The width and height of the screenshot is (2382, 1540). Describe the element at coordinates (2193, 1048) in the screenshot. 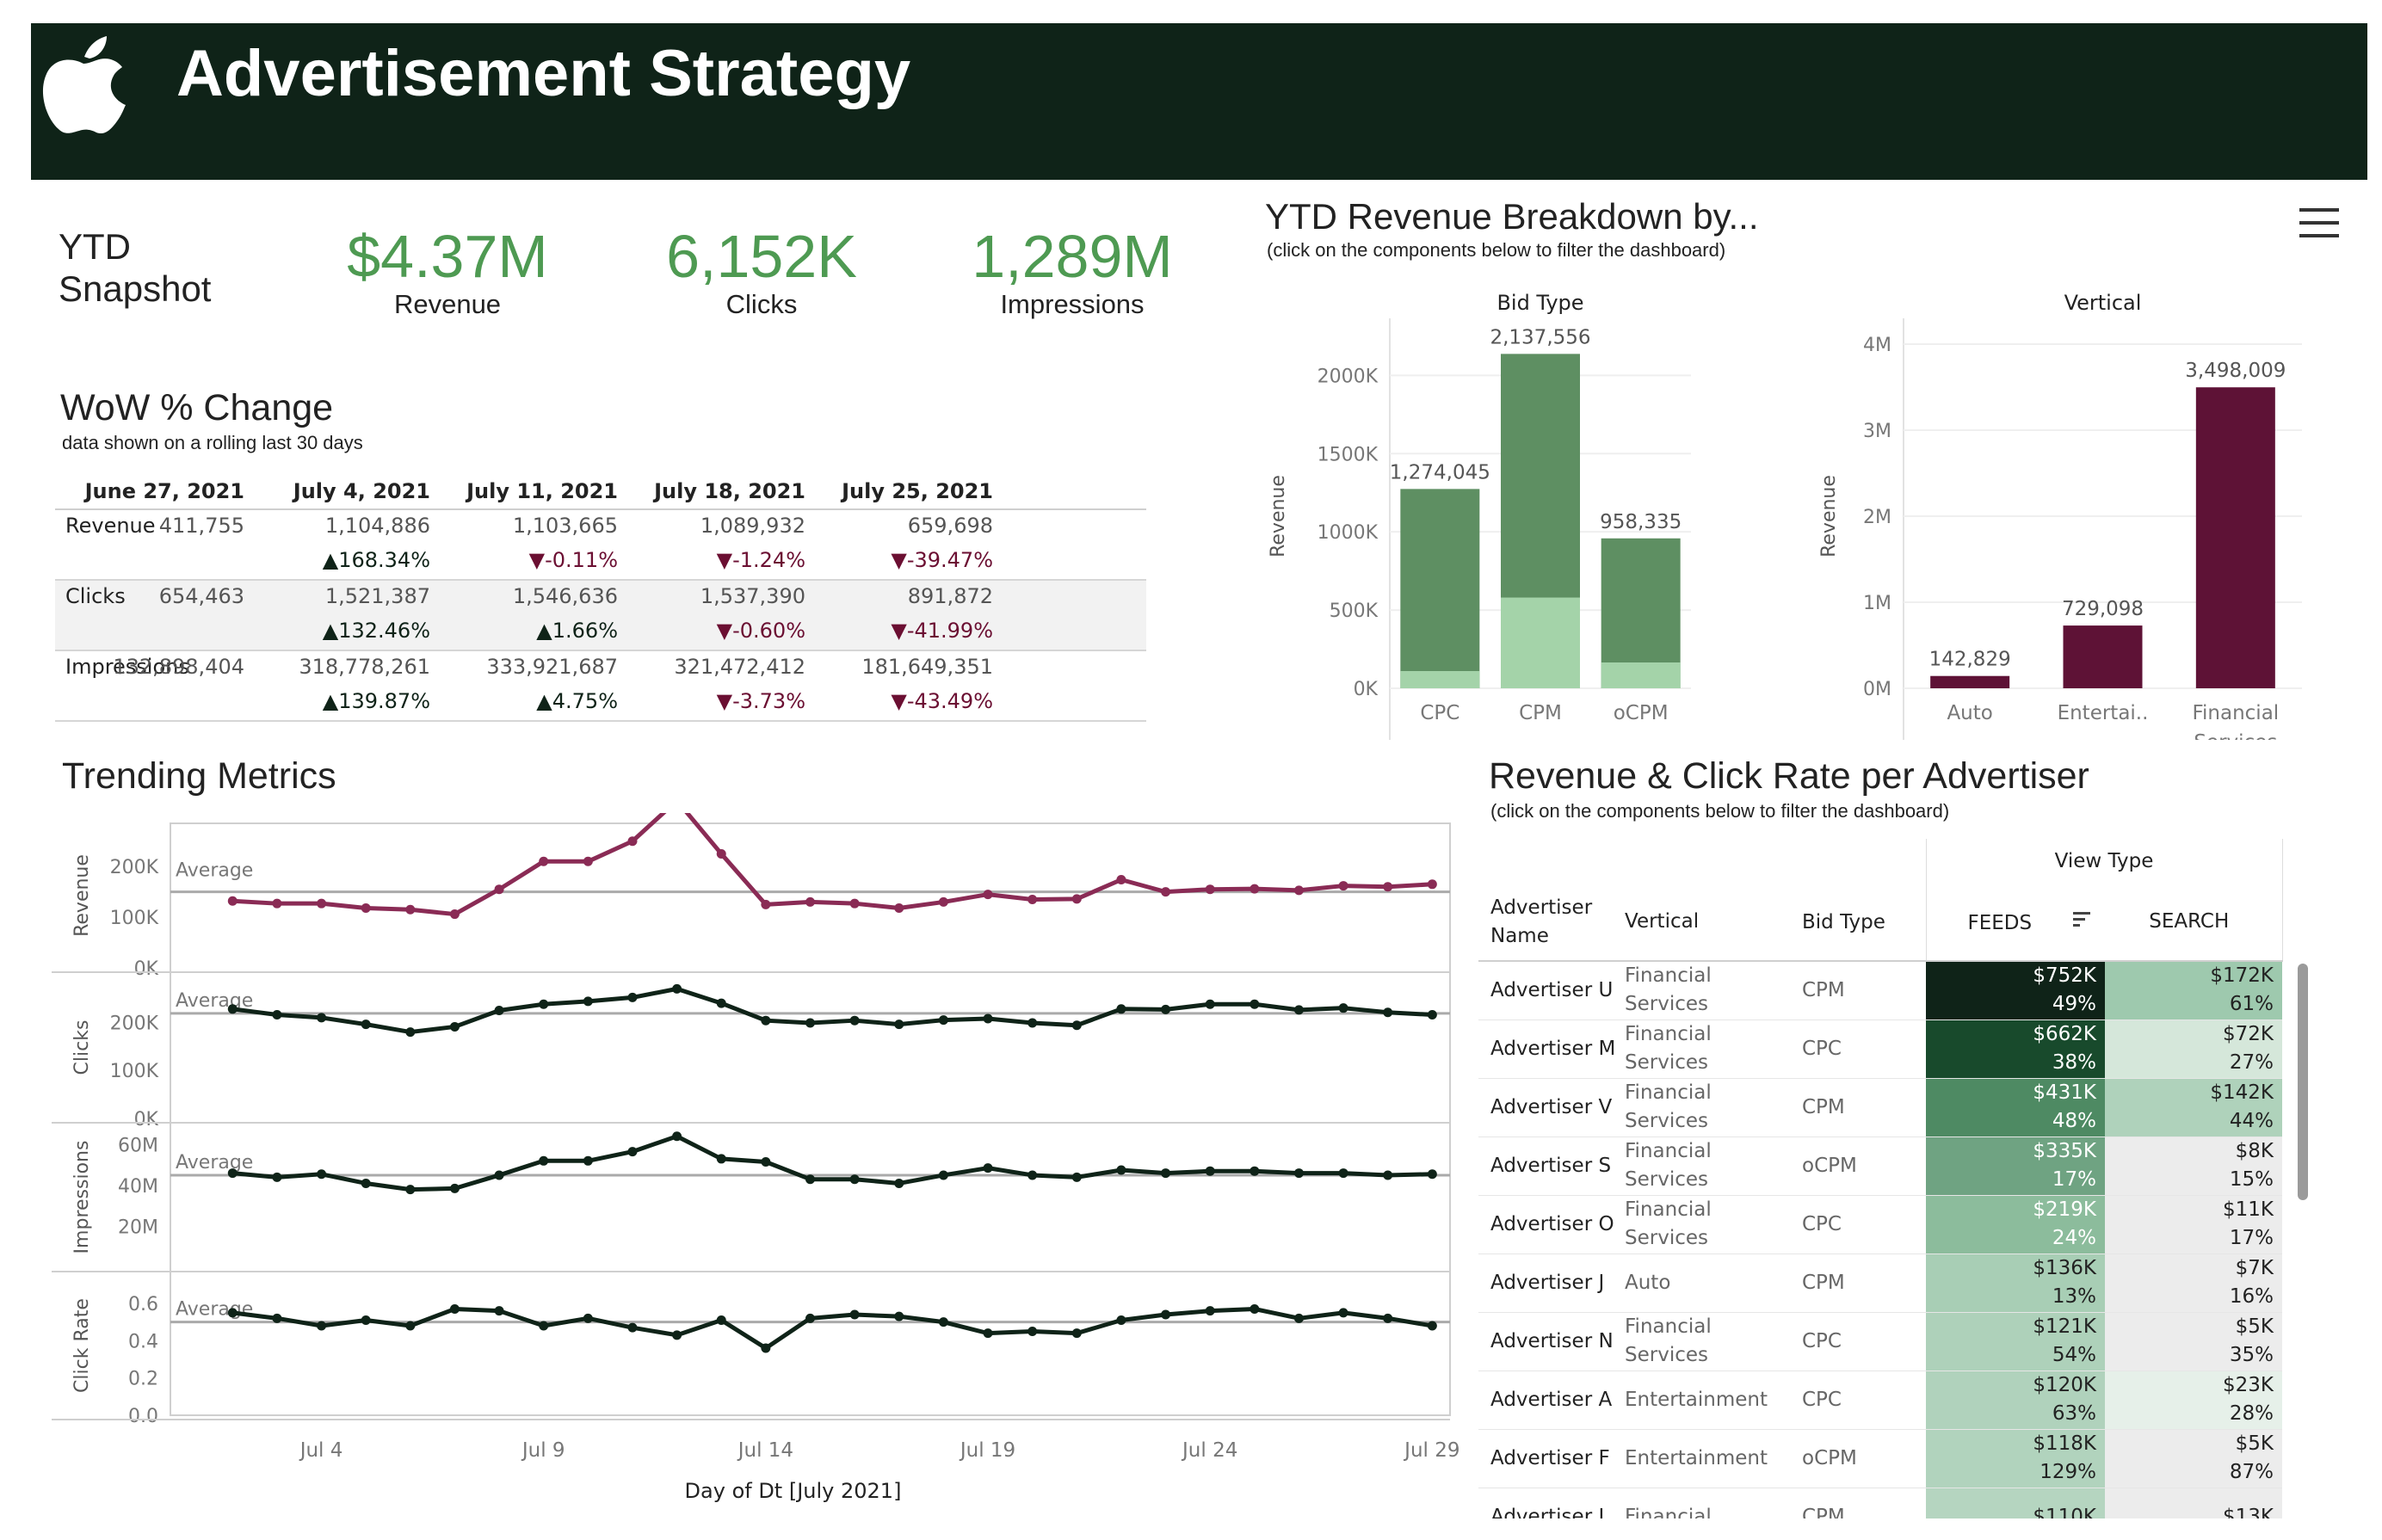

I see `search-heat-cell: $72K 27%` at that location.